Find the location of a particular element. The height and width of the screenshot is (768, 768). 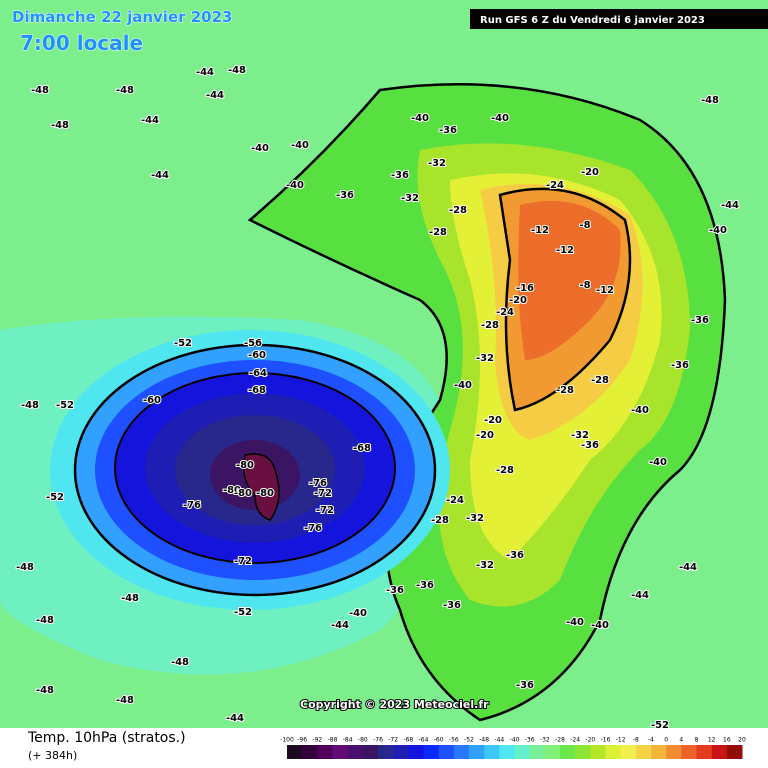

colorbar-tick-label: -20 is located at coordinates (590, 740).